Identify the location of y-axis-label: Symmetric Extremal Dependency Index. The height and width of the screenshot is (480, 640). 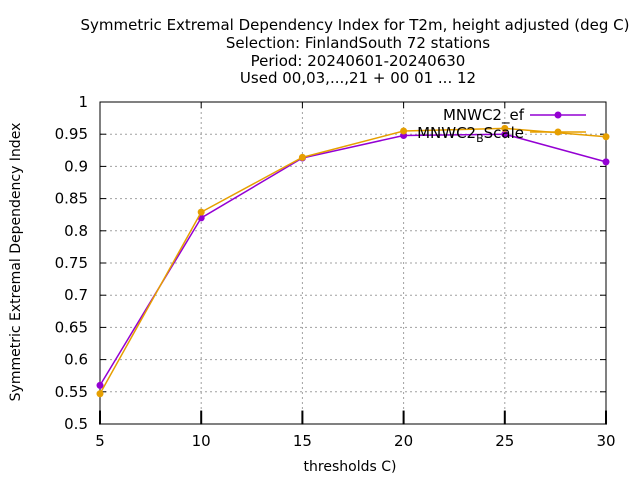
(16, 262).